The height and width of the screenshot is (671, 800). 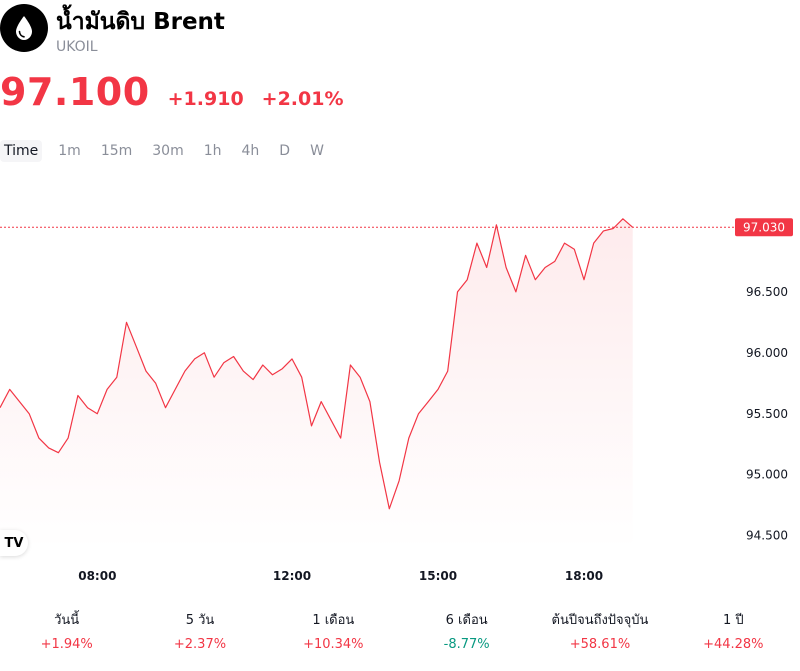 I want to click on perf-5d: 5 วัน +2.37%, so click(x=199, y=634).